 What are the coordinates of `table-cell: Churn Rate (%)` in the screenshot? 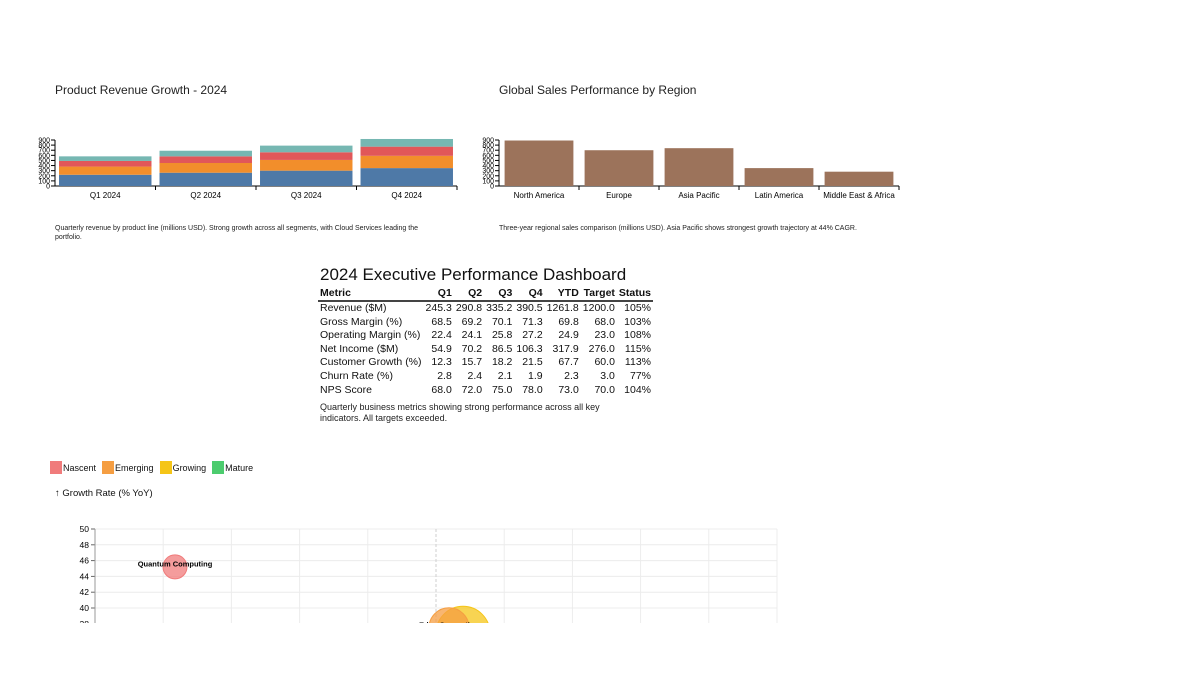 It's located at (356, 375).